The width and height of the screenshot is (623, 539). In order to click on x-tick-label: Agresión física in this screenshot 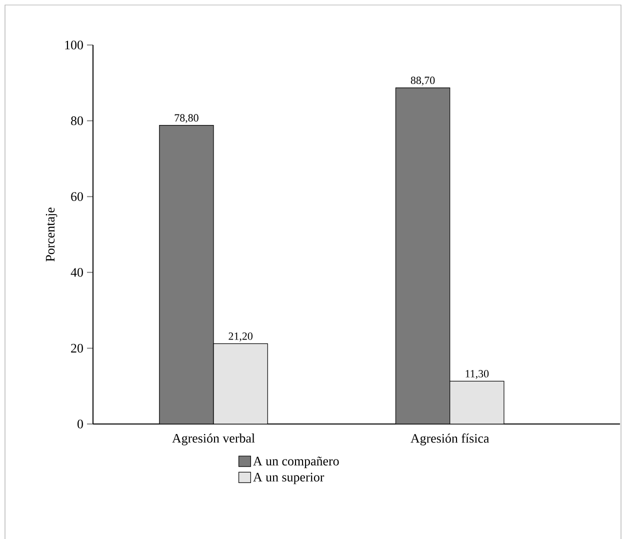, I will do `click(450, 440)`.